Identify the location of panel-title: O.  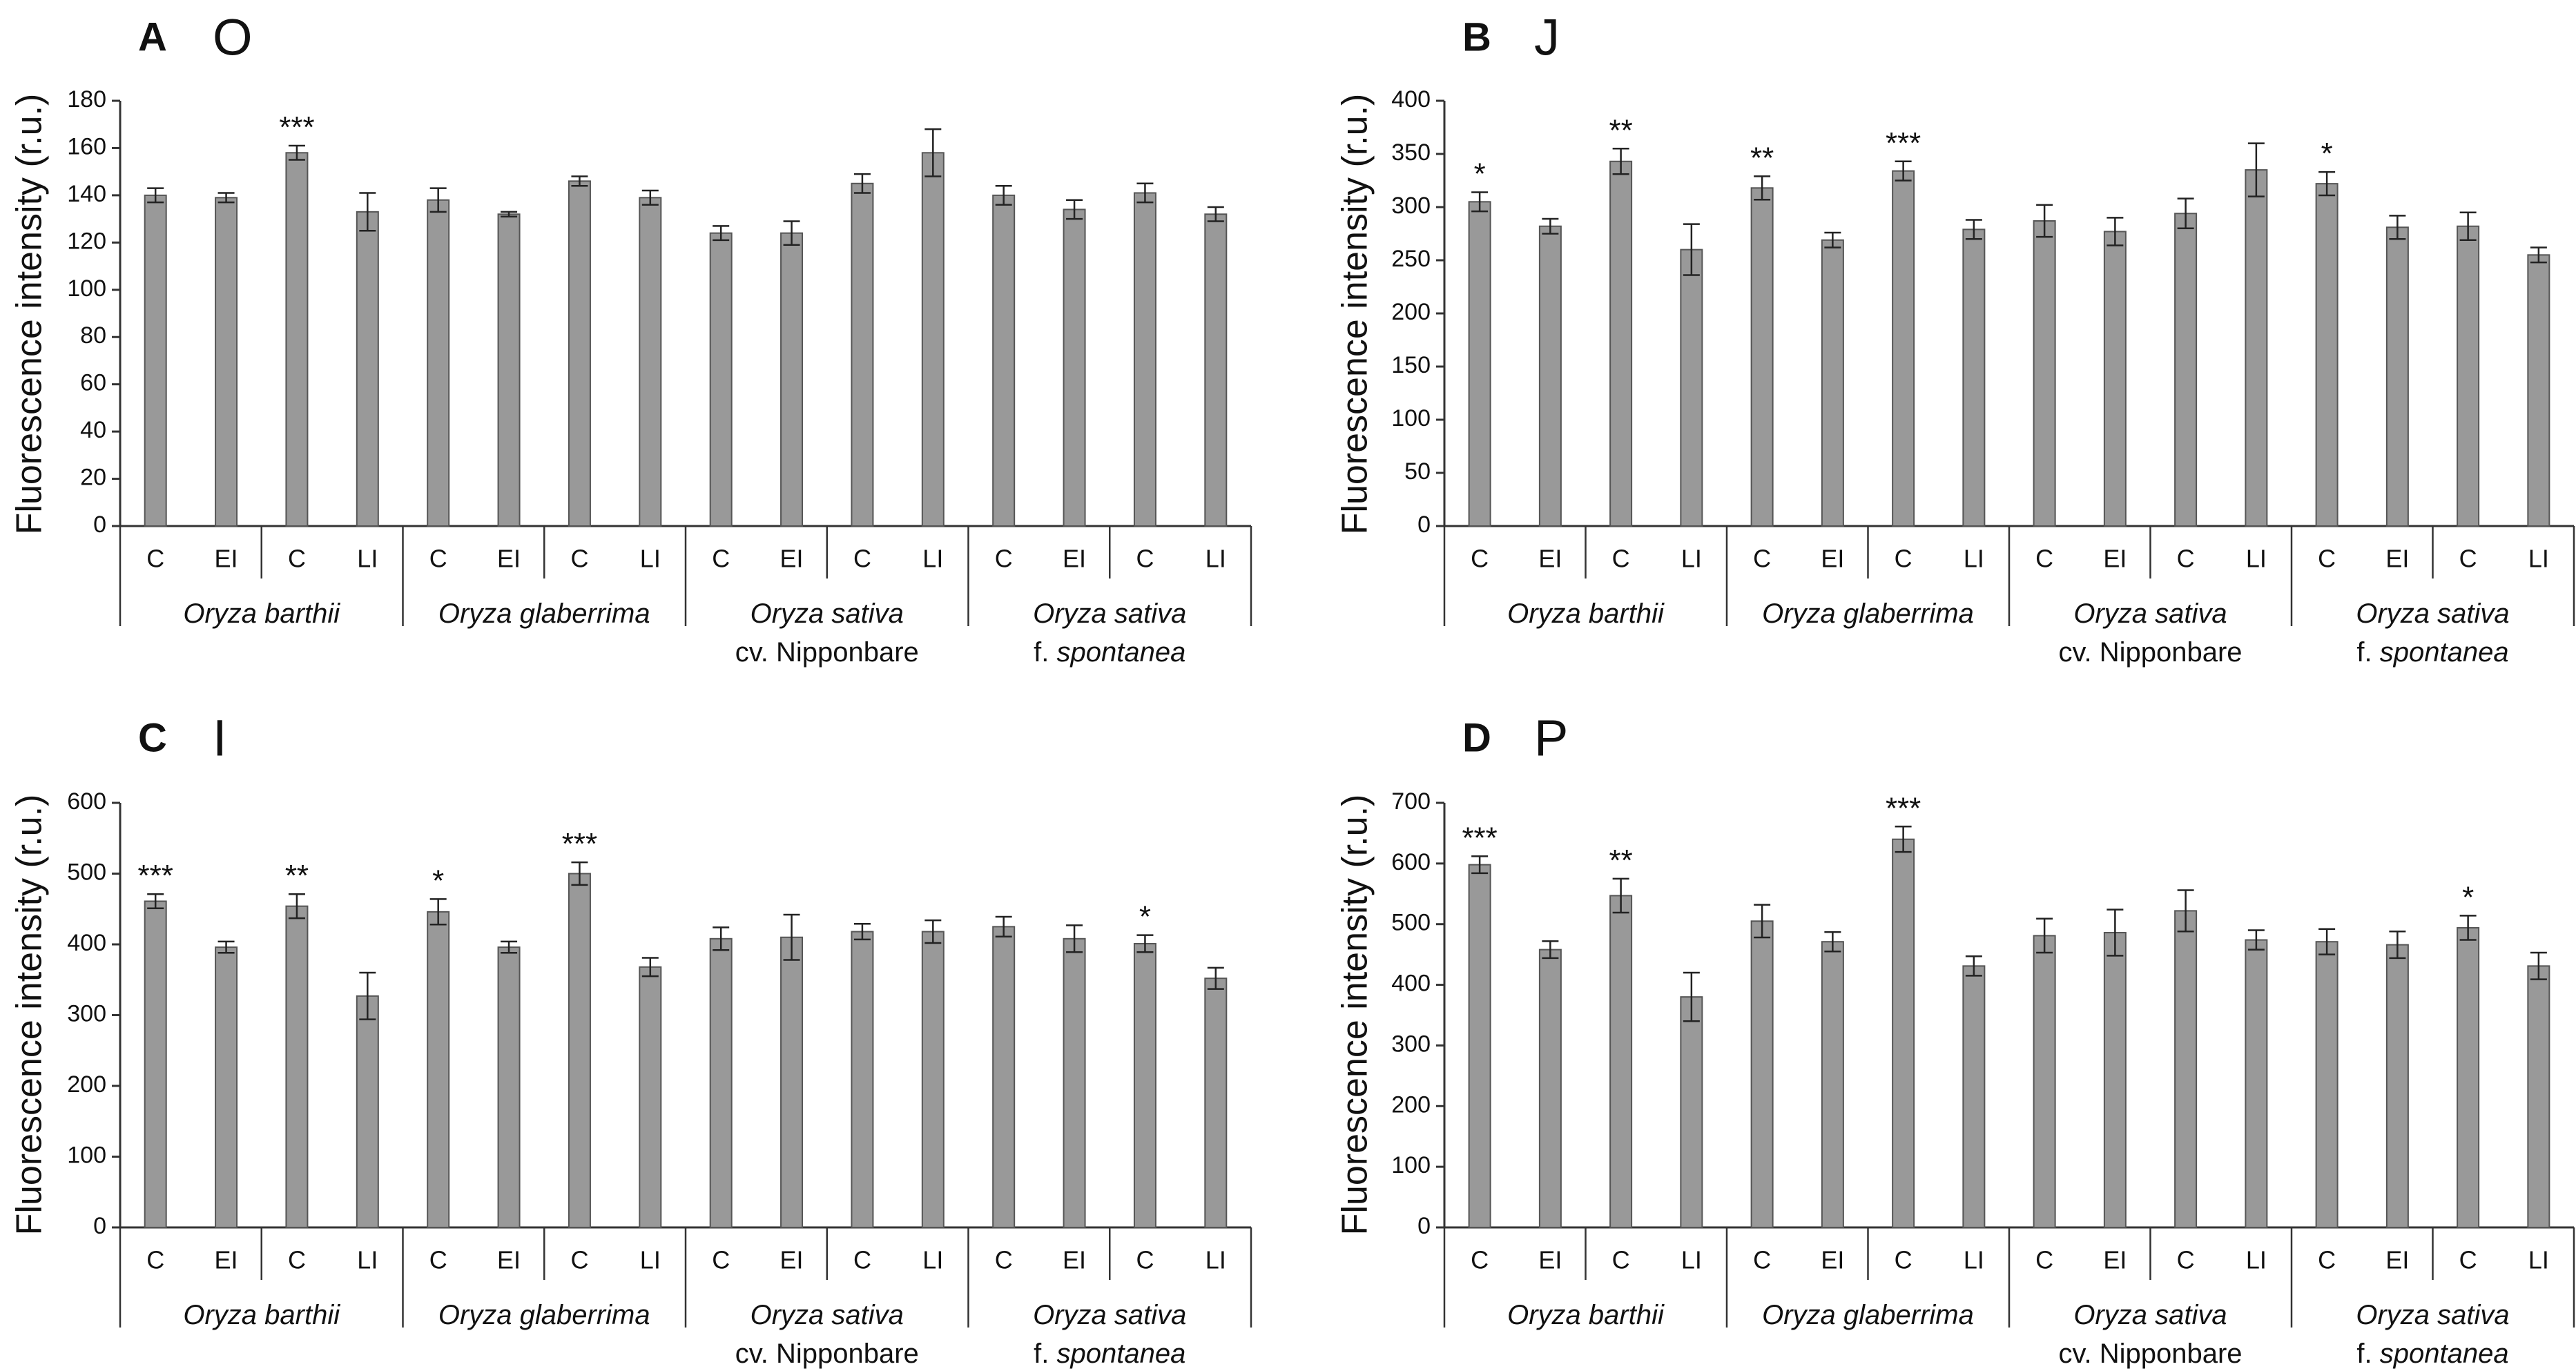
(233, 37).